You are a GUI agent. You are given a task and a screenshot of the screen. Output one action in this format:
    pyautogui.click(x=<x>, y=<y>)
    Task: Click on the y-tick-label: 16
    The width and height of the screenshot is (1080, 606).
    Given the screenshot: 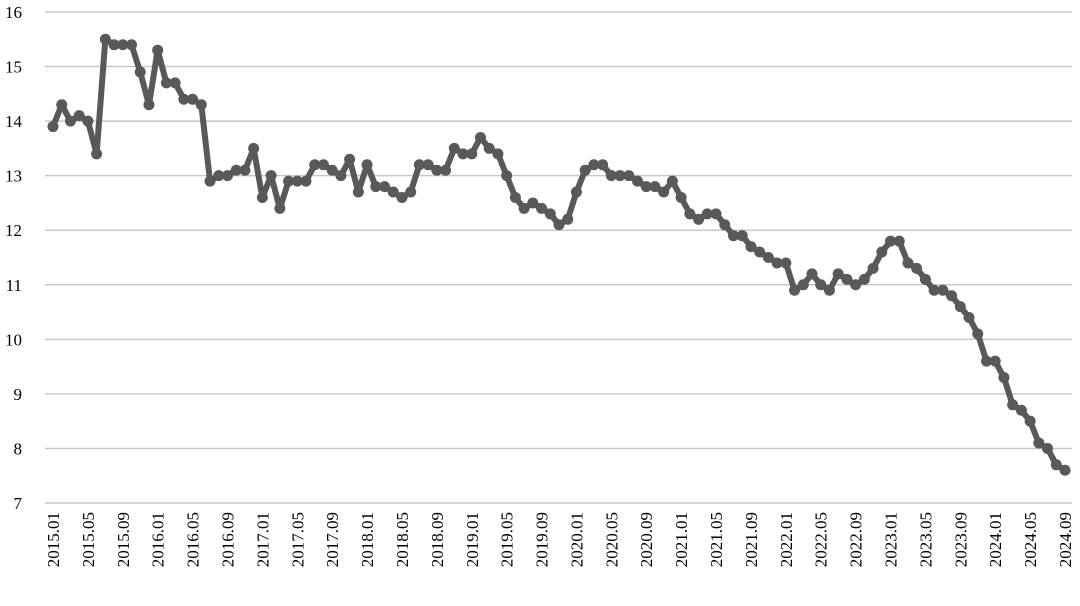 What is the action you would take?
    pyautogui.click(x=13, y=12)
    